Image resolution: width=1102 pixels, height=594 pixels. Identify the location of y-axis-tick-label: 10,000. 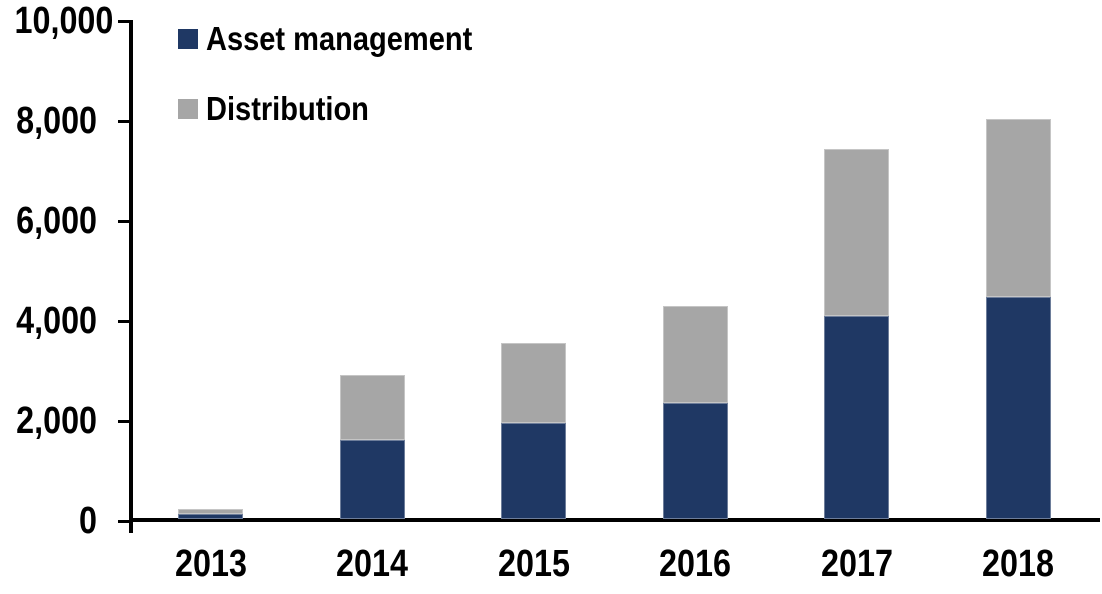
(64, 21).